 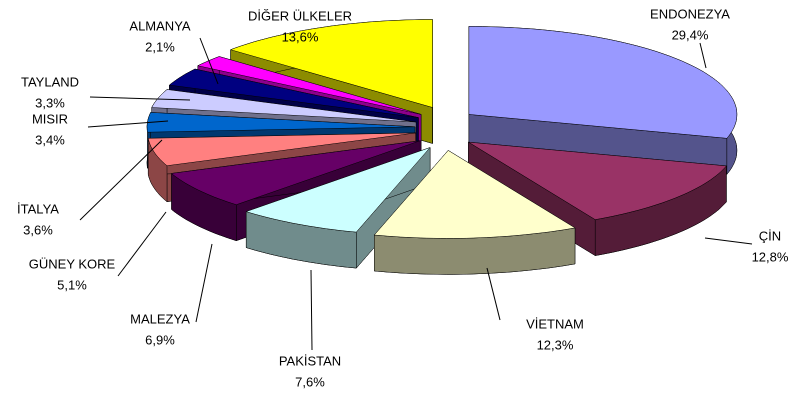 I want to click on value-label: 3,6%, so click(x=38, y=229).